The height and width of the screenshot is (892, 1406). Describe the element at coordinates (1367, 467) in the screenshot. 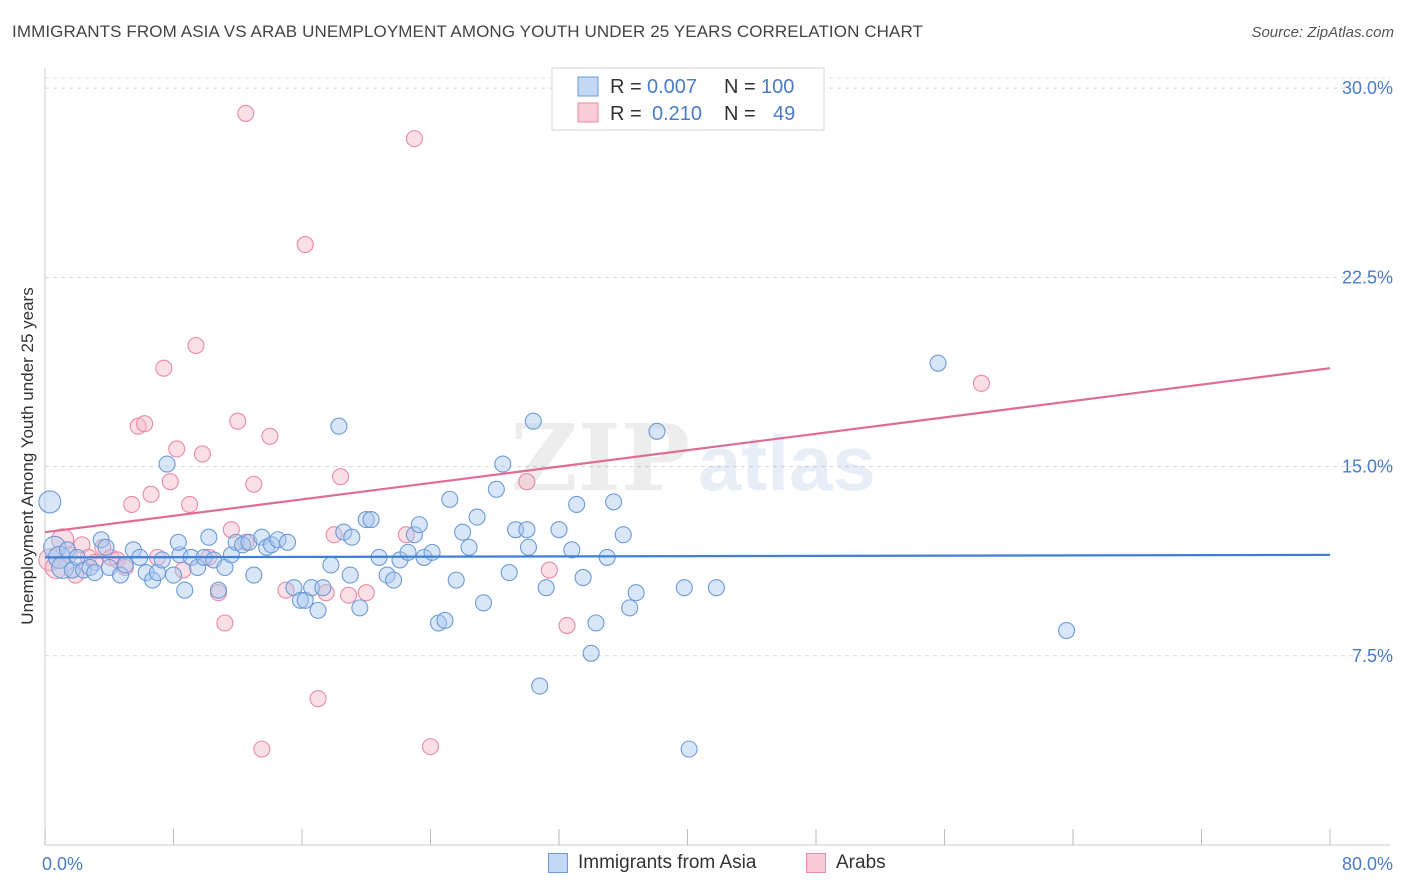

I see `y-tick-label-1: 15.0%` at that location.